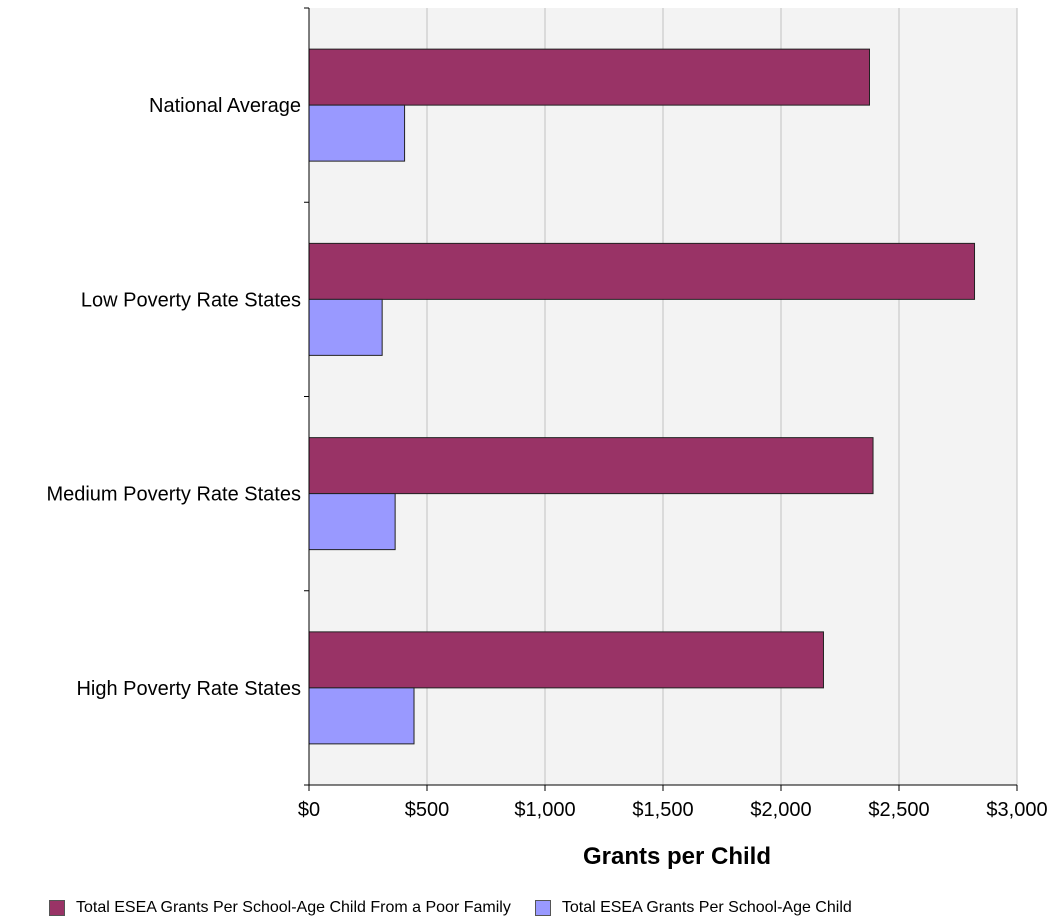 Image resolution: width=1056 pixels, height=924 pixels. What do you see at coordinates (677, 856) in the screenshot?
I see `x-axis-title: Grants per Child` at bounding box center [677, 856].